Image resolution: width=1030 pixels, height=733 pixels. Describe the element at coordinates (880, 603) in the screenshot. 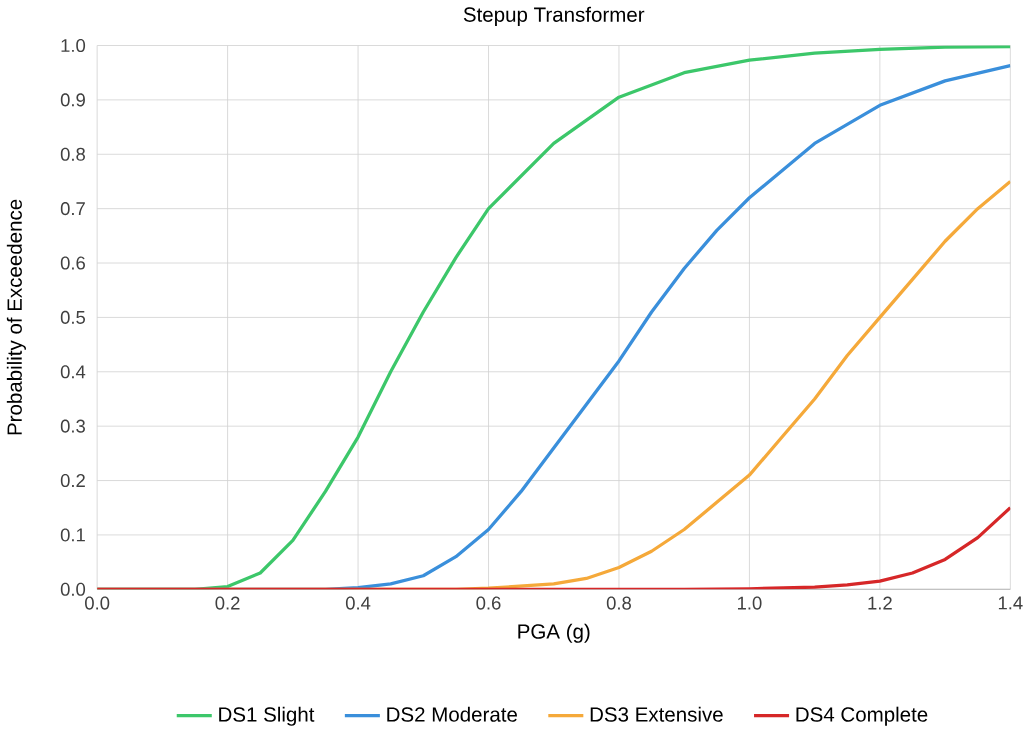

I see `x-tick-label: 1.2` at that location.